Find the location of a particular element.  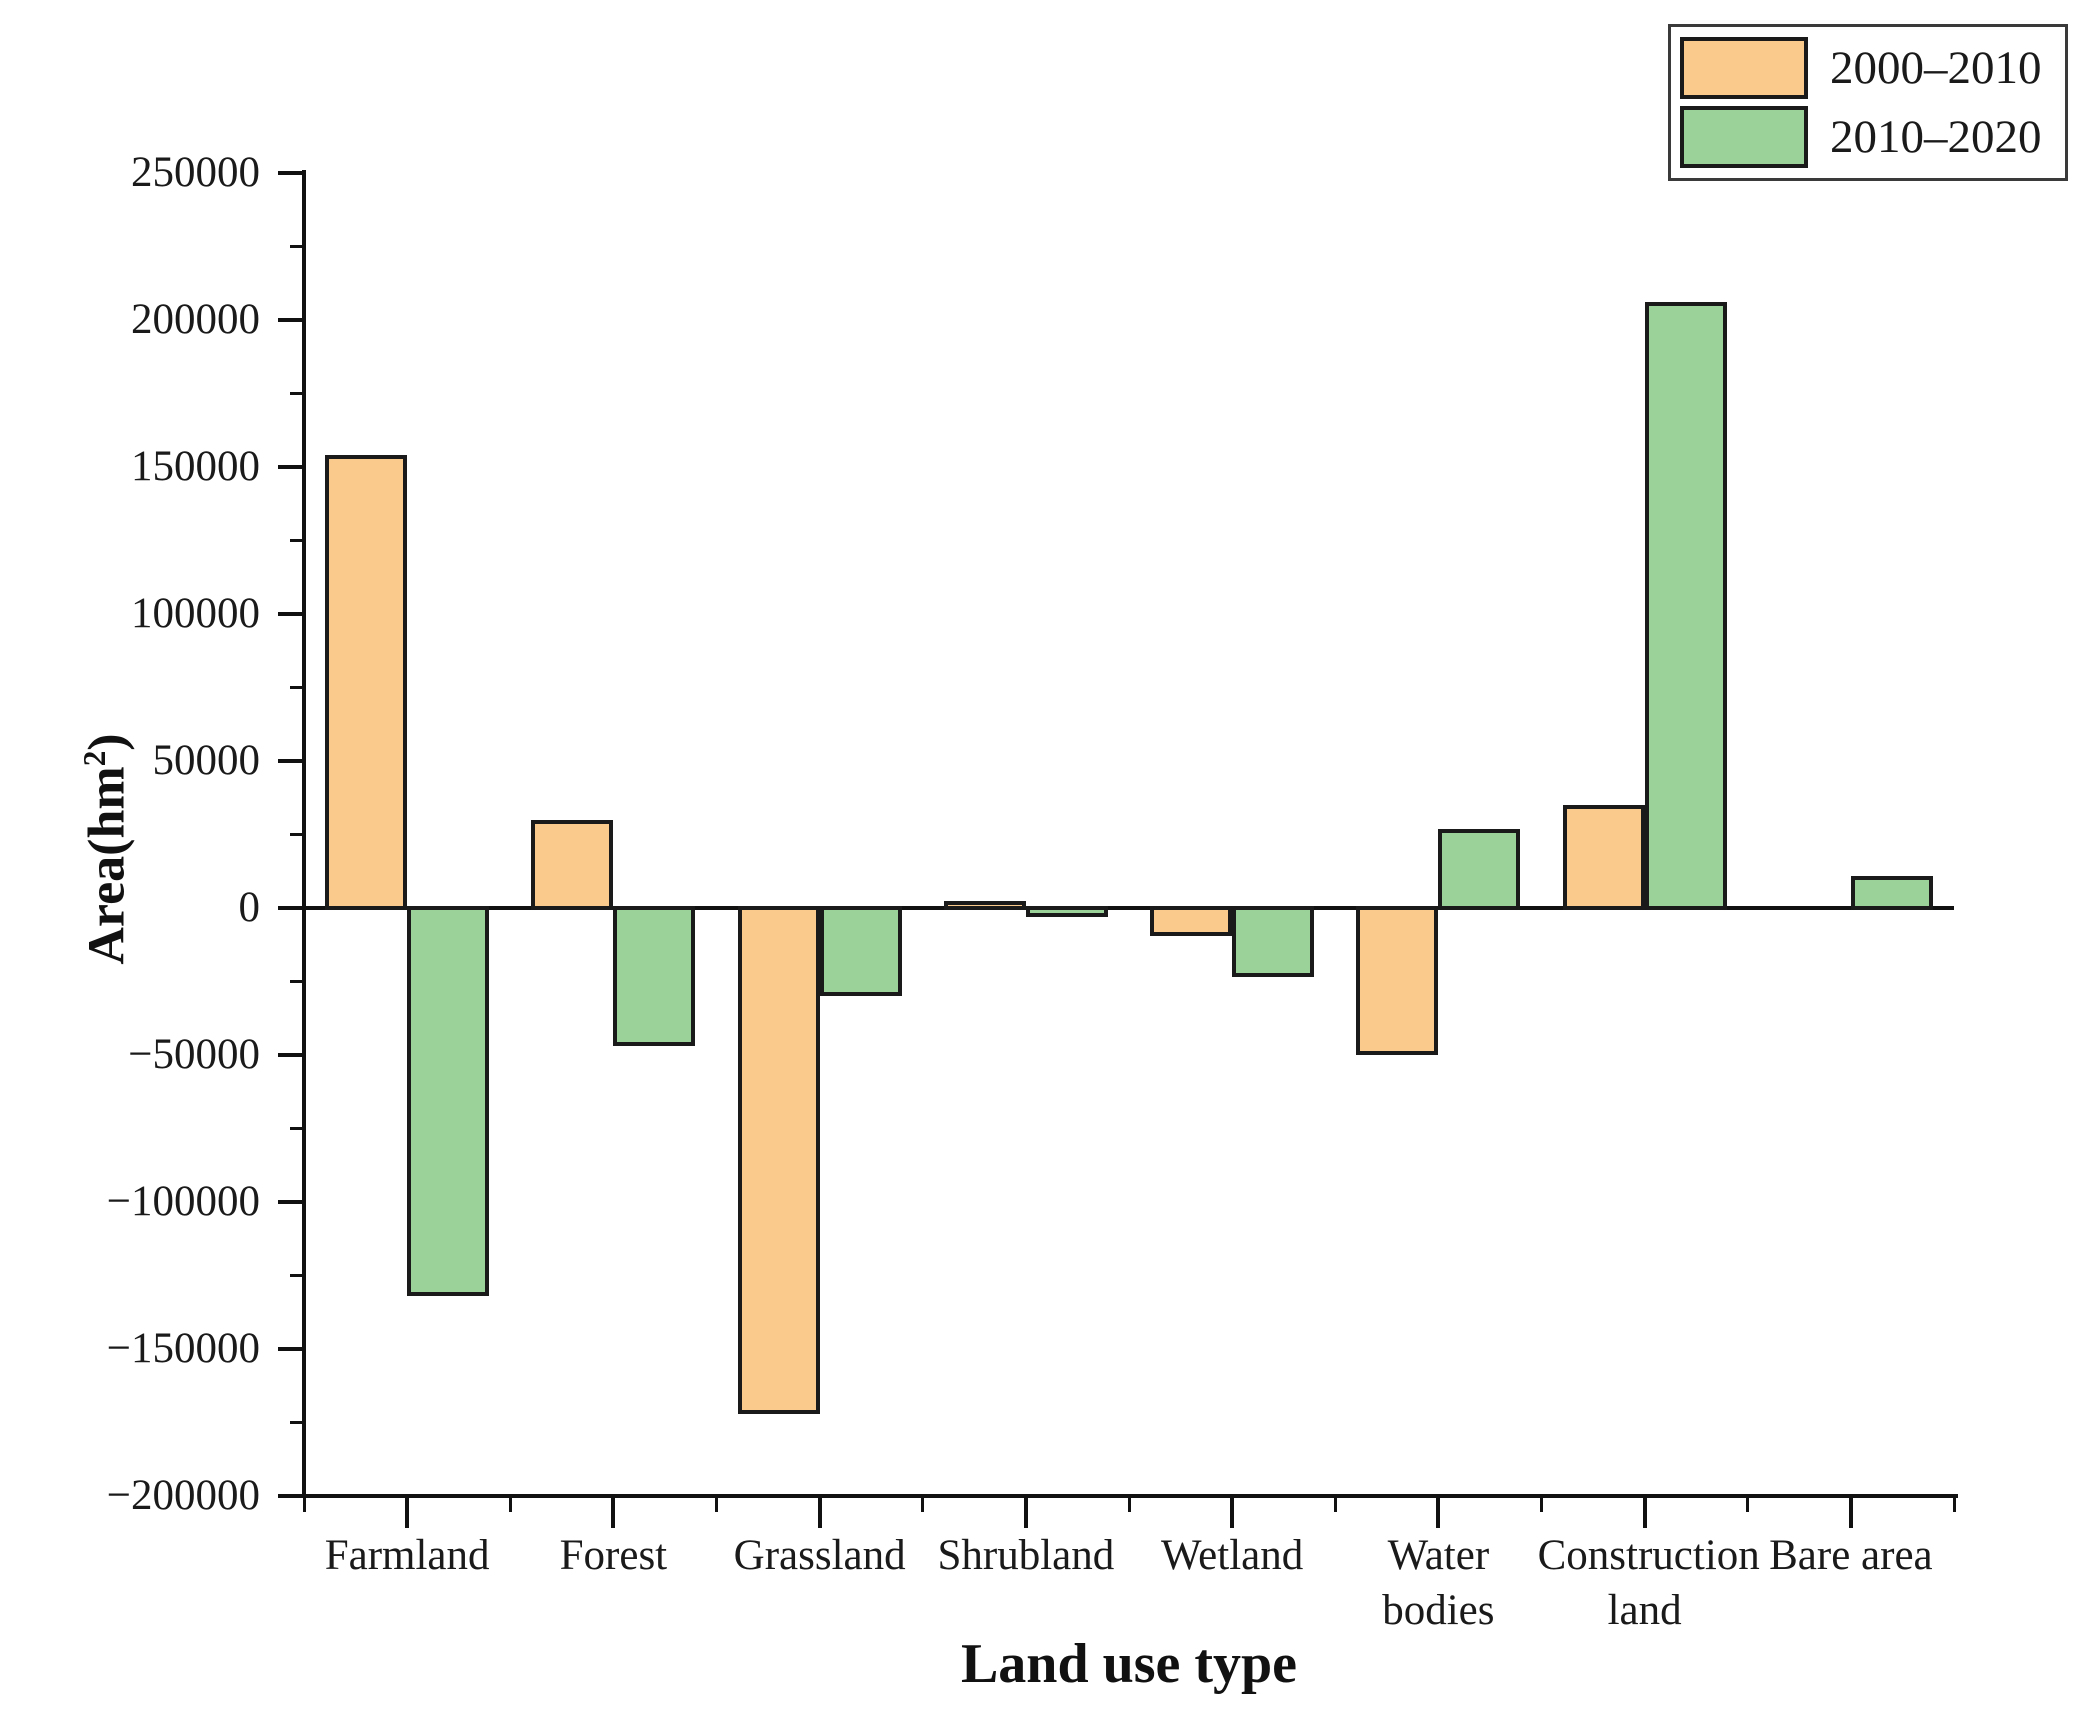

legend-item-2010-2020: 2010–2020 is located at coordinates (1867, 137).